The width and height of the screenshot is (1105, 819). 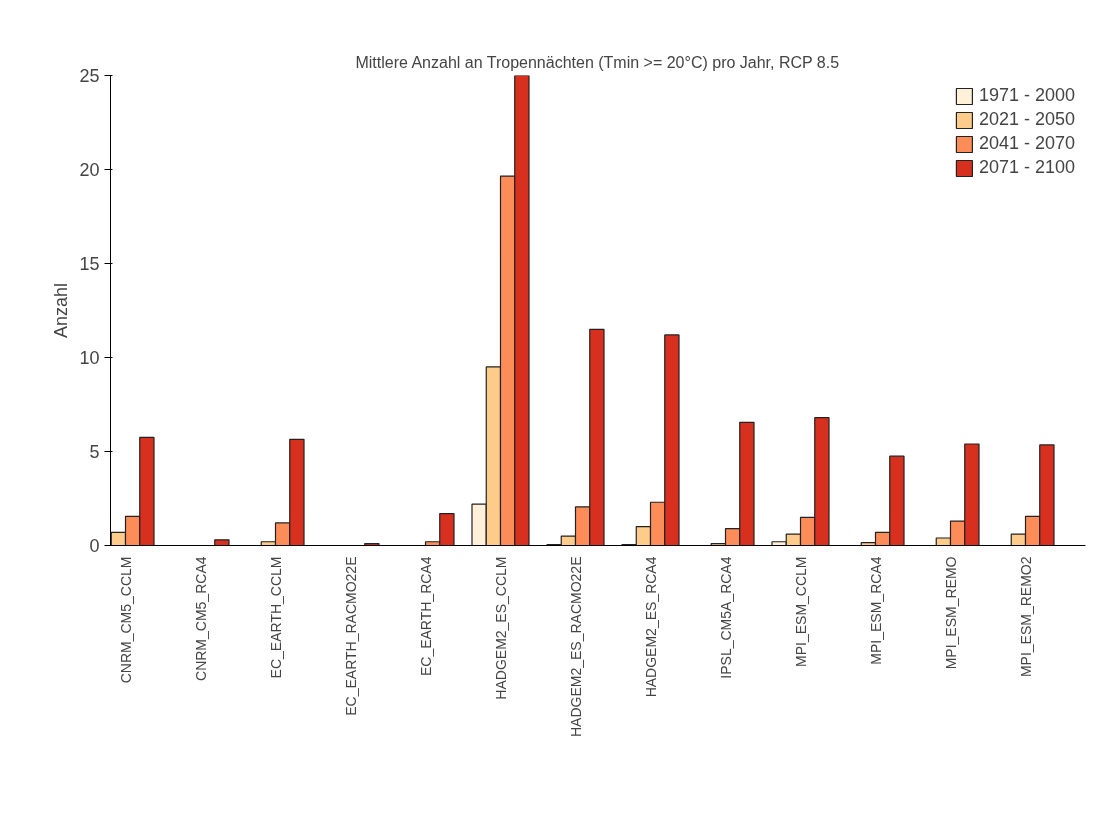 I want to click on y-tick-label: 20, so click(x=89, y=170).